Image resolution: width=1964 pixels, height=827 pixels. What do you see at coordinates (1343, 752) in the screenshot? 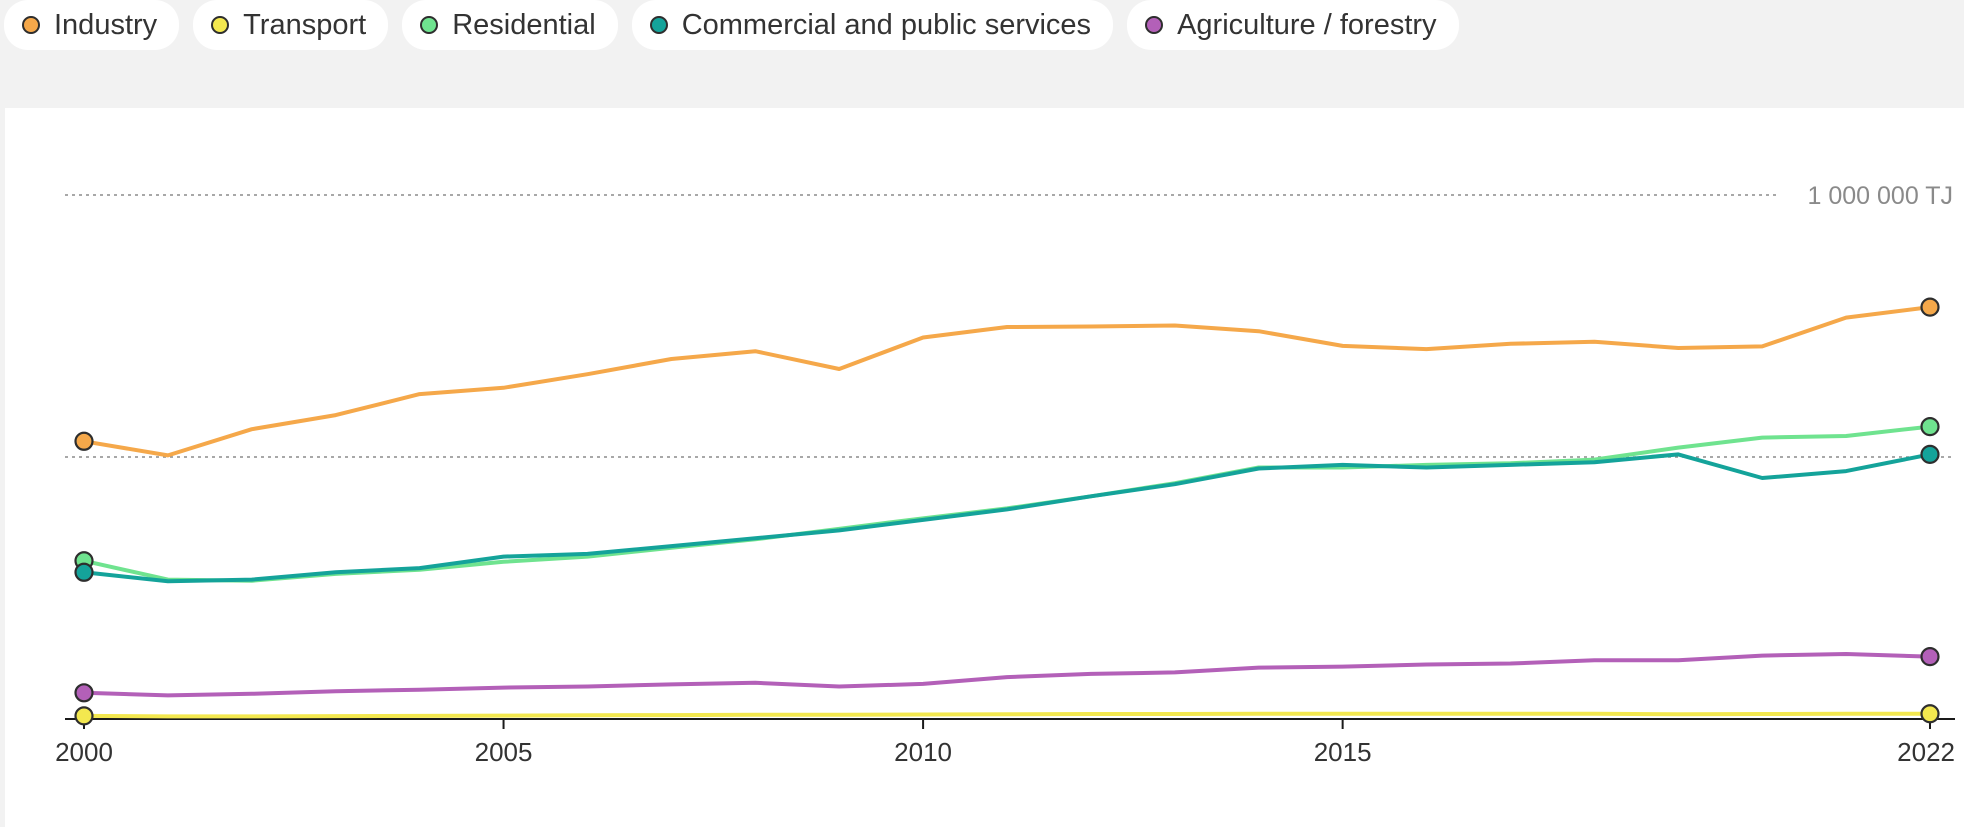
I see `x-tick-label: 2015` at bounding box center [1343, 752].